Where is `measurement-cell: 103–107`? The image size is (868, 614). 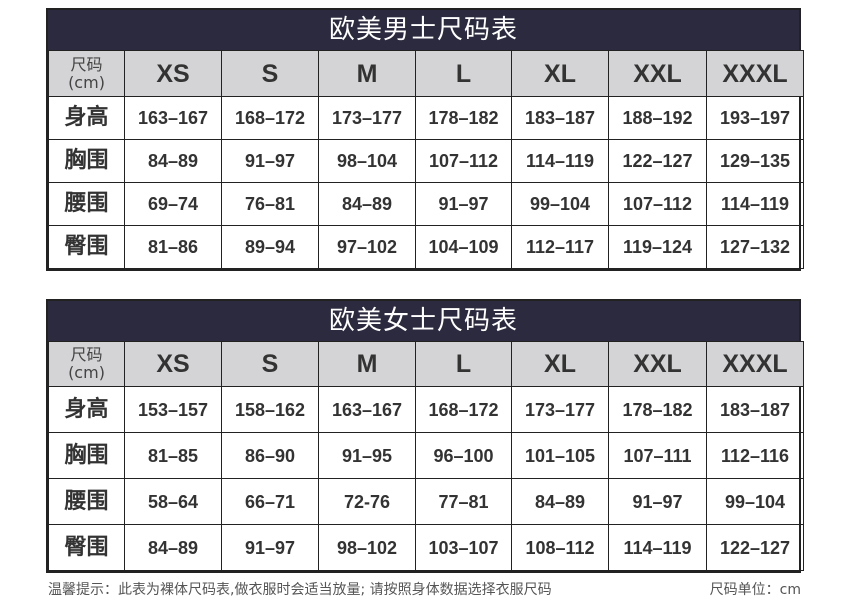 measurement-cell: 103–107 is located at coordinates (463, 547).